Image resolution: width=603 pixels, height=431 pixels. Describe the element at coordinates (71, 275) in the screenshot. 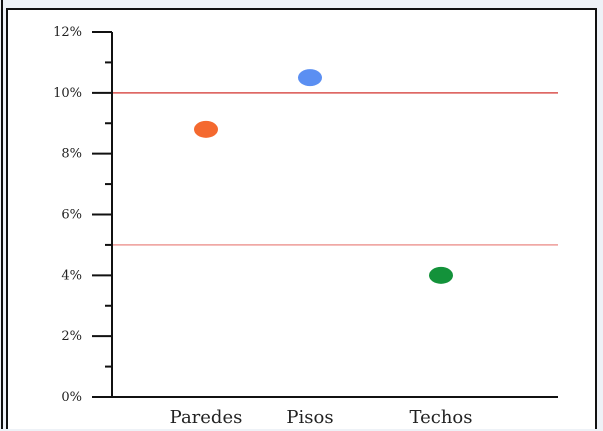

I see `y-tick-label: 4%` at that location.